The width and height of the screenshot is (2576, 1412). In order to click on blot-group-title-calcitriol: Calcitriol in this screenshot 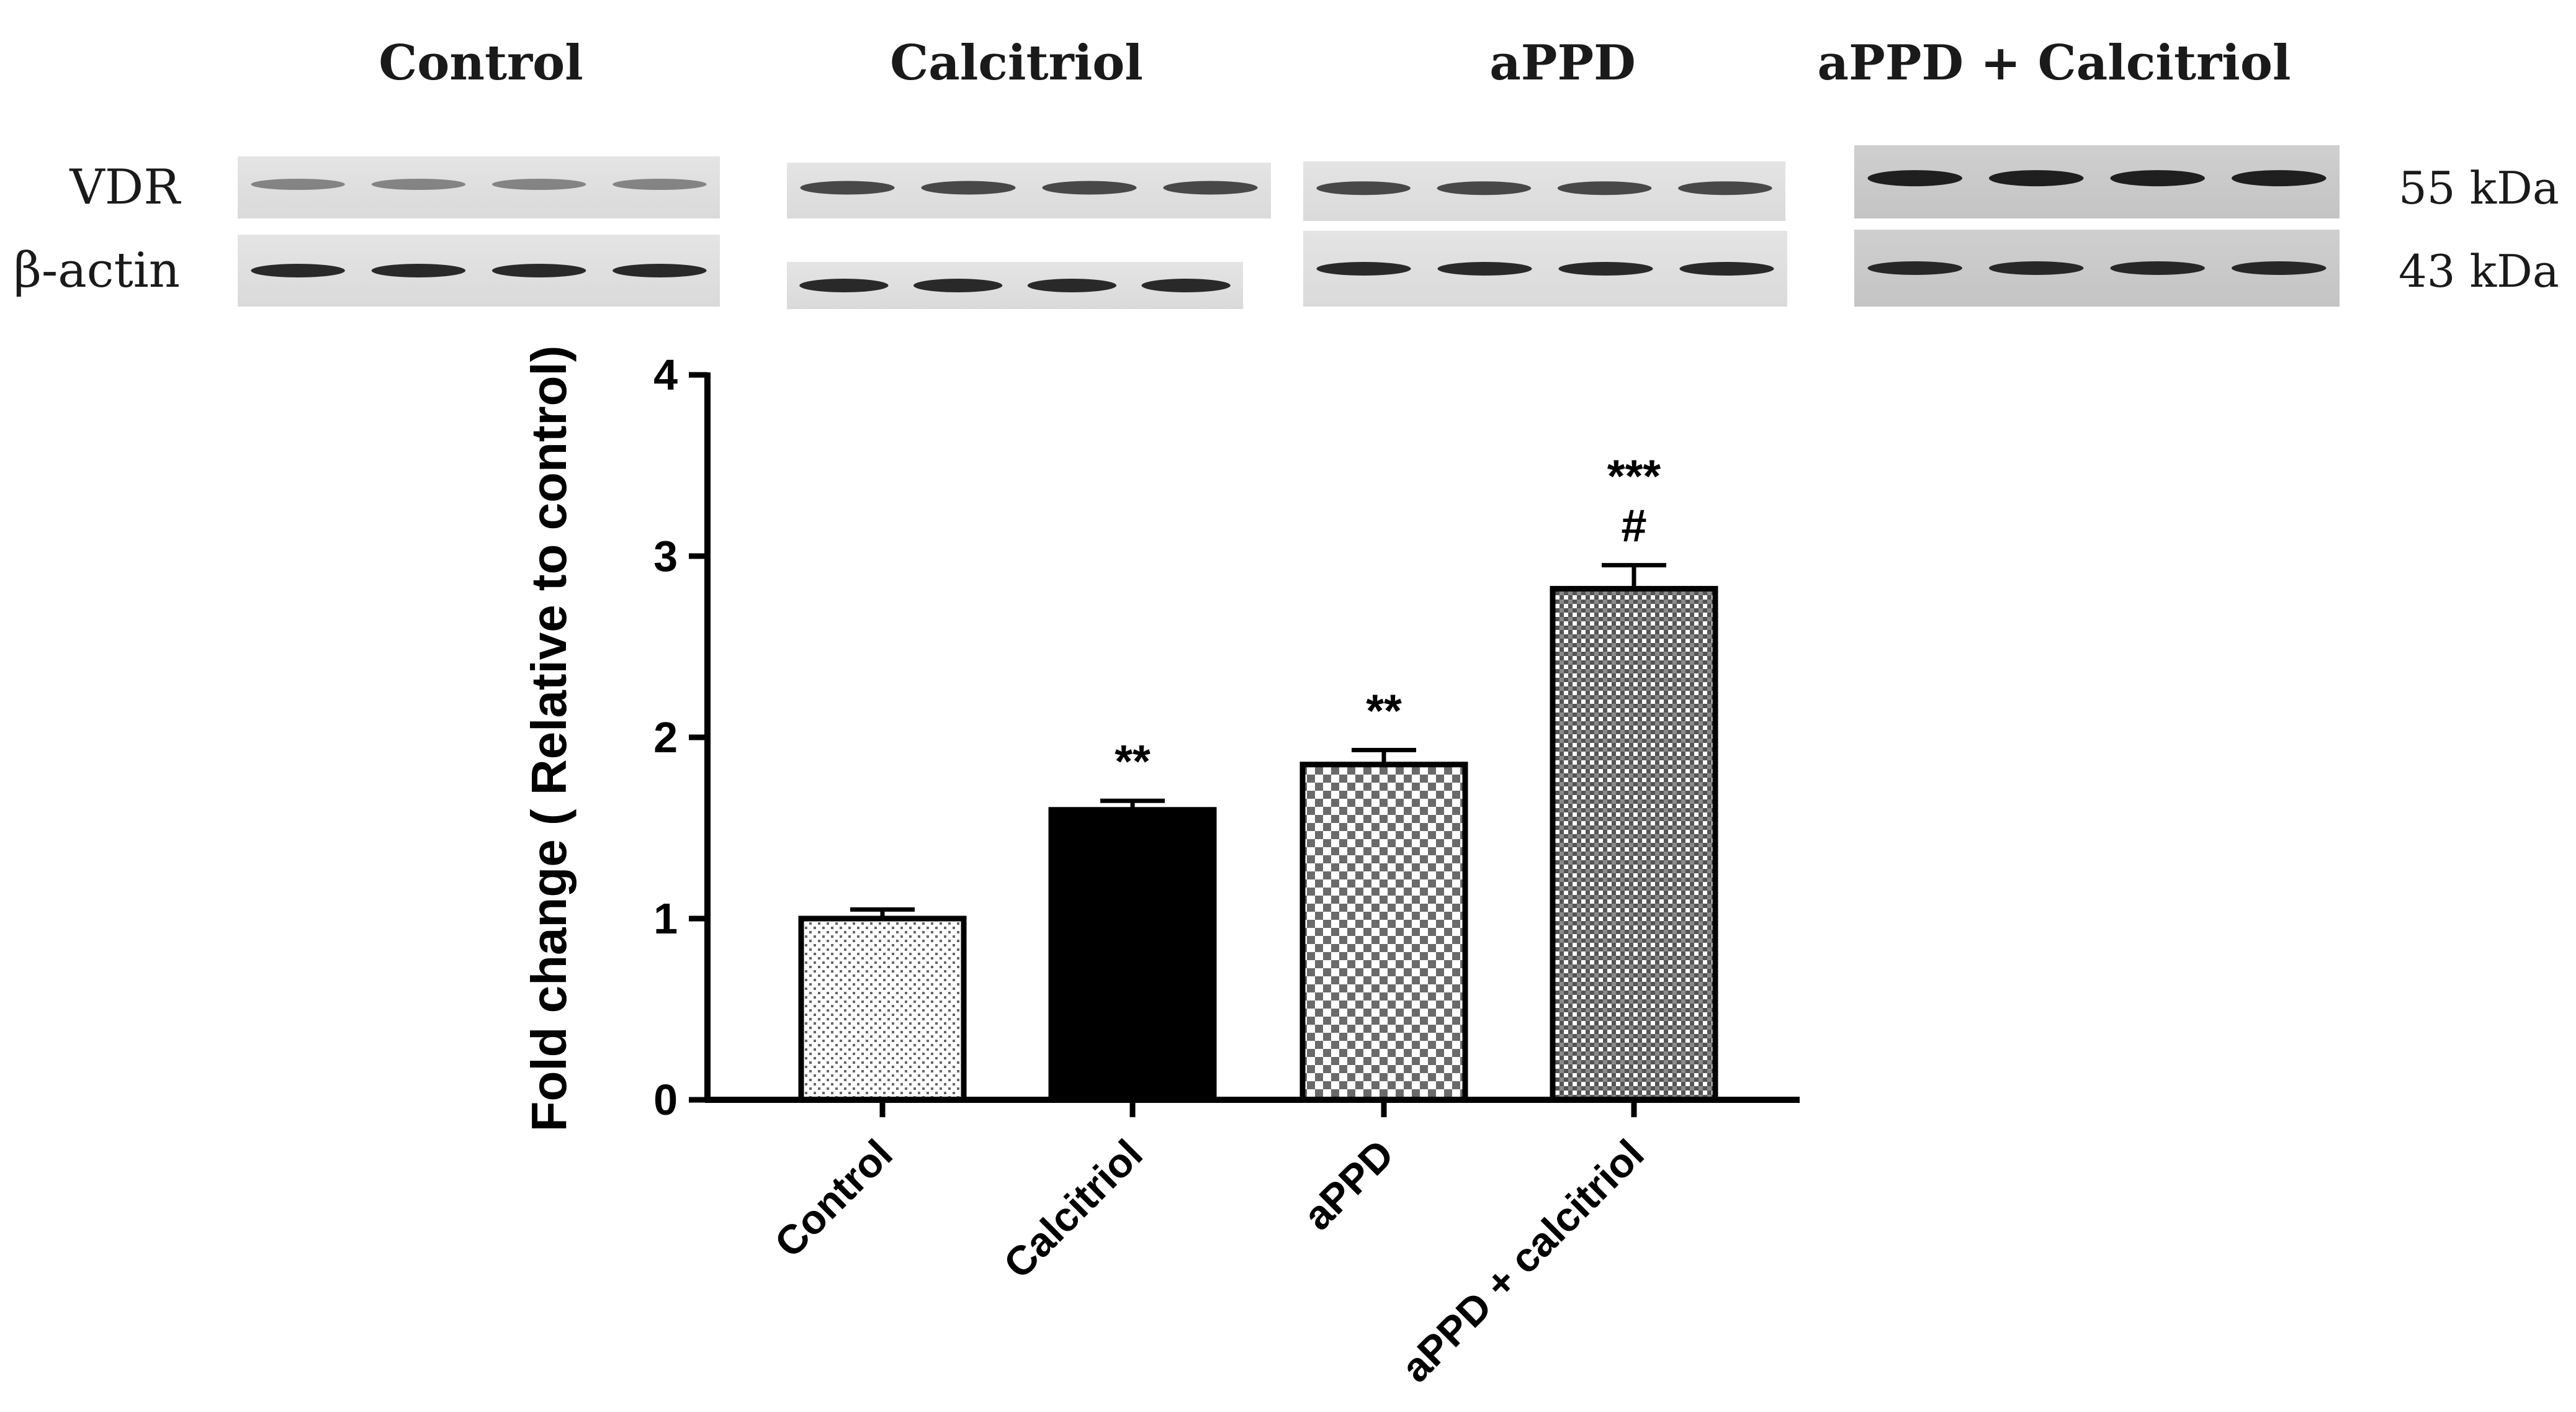, I will do `click(1016, 63)`.